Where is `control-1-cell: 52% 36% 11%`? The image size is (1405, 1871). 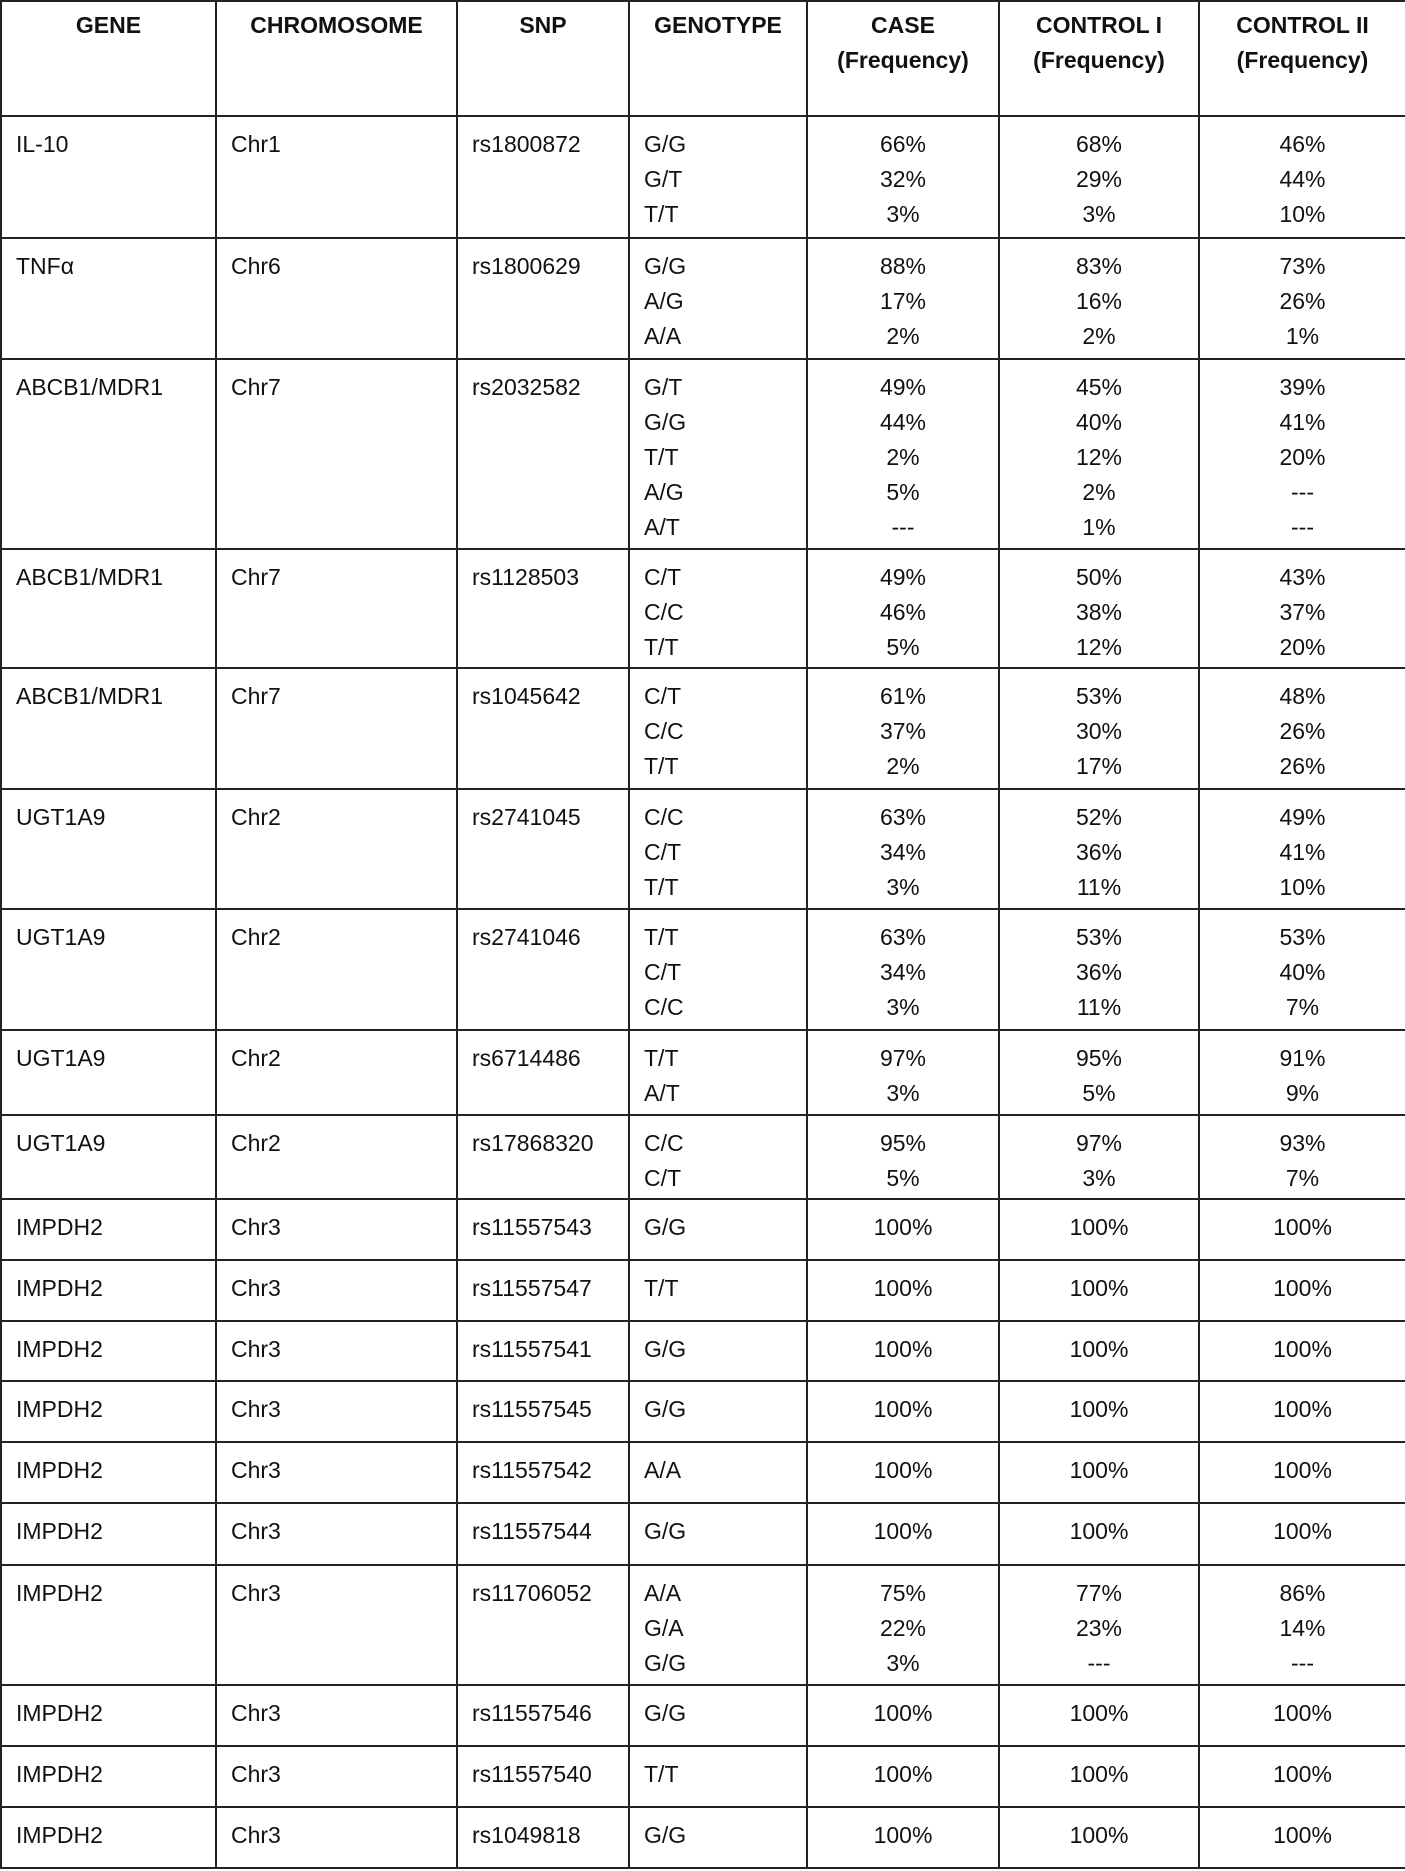
control-1-cell: 52% 36% 11% is located at coordinates (1099, 849).